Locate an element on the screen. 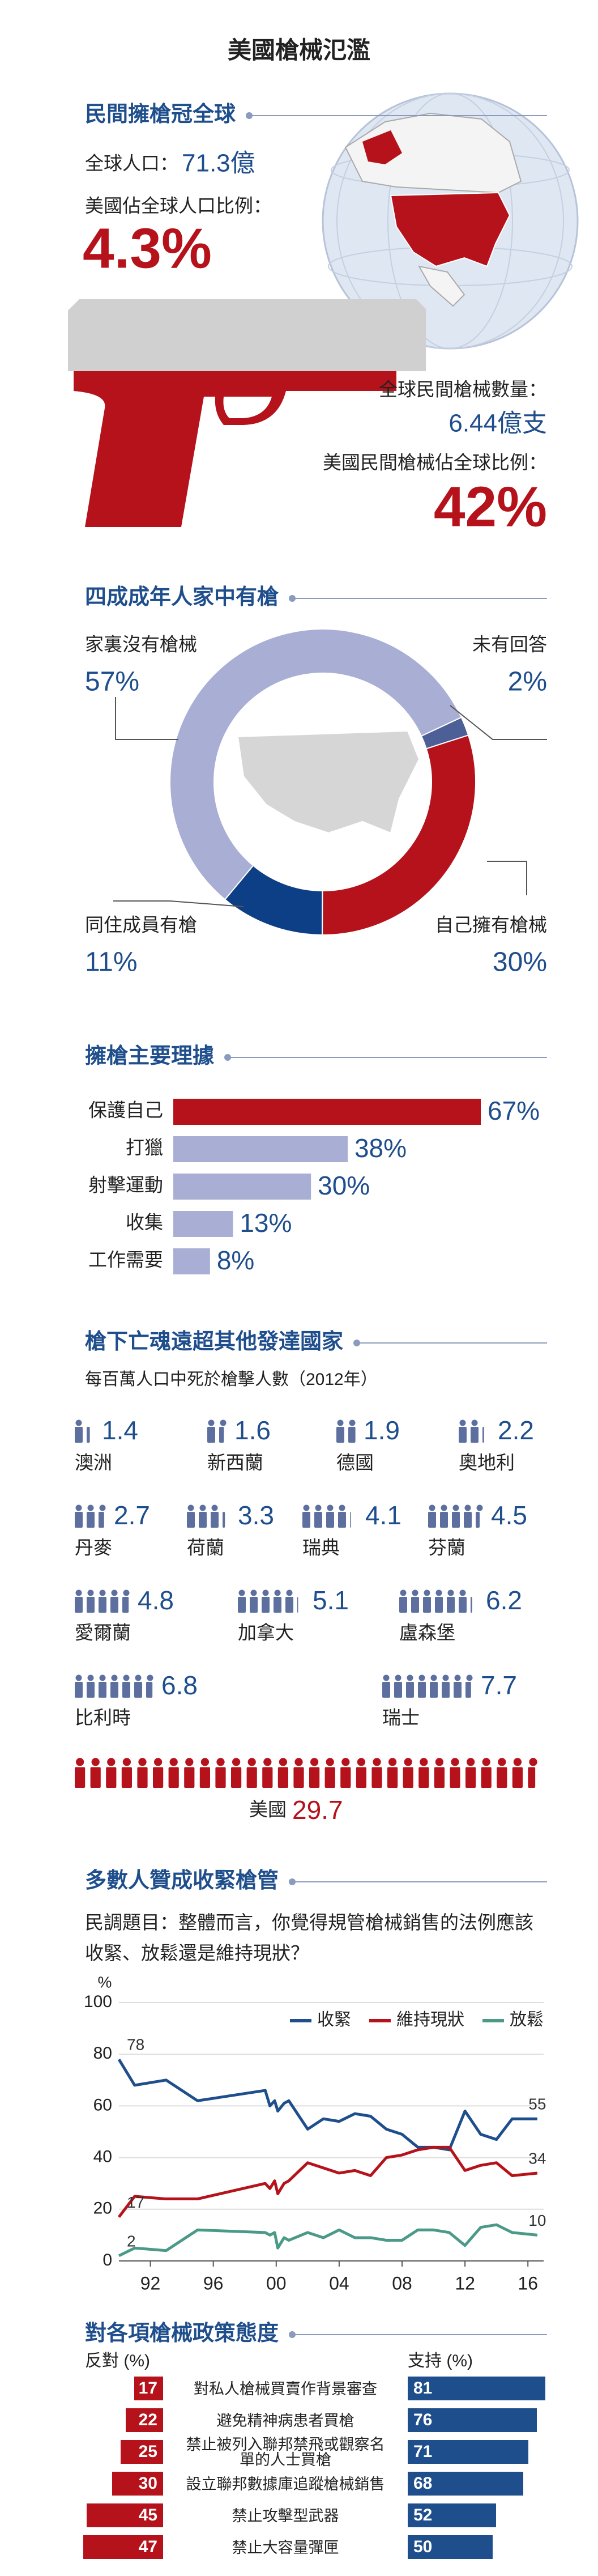  support-value: 68 is located at coordinates (422, 2483).